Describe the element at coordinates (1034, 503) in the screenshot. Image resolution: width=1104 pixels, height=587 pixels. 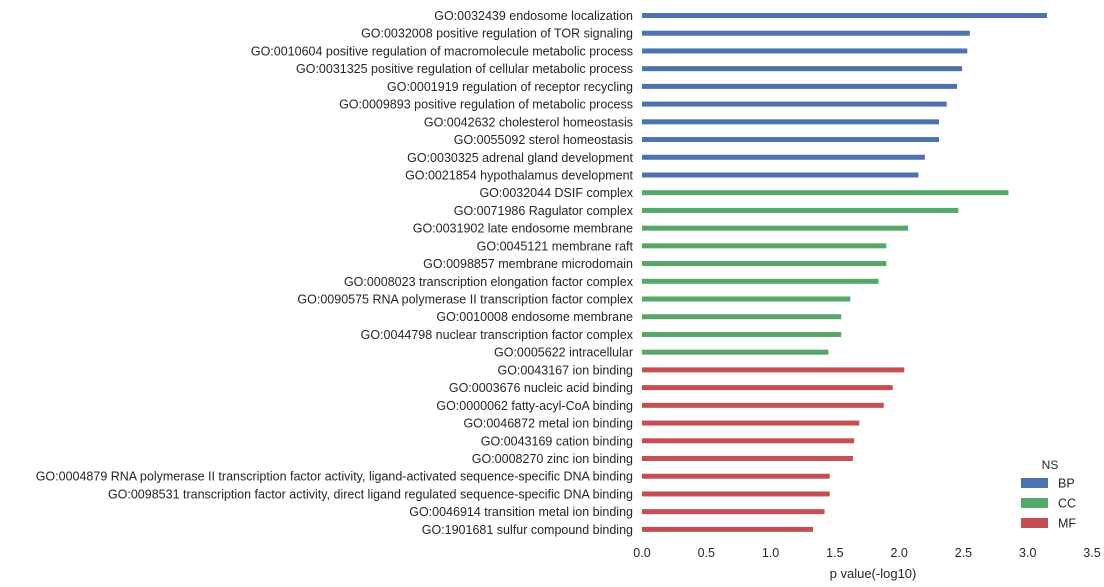
I see `legend-swatch-cc` at that location.